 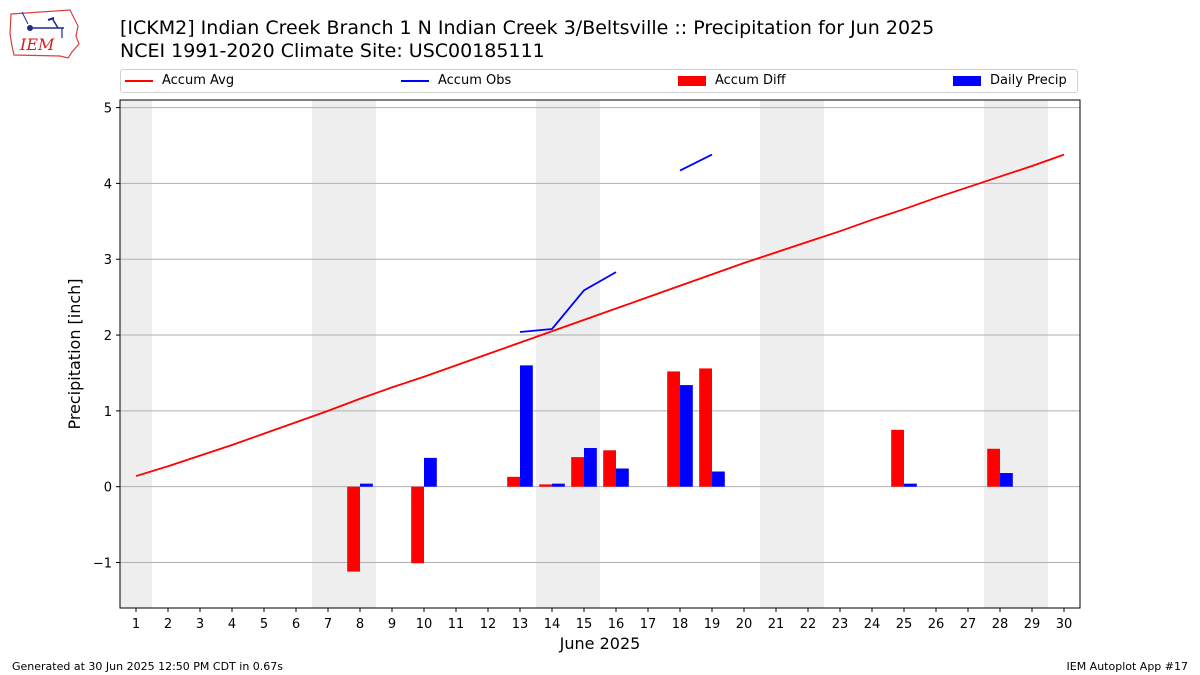 What do you see at coordinates (600, 643) in the screenshot?
I see `x-axis-label: June 2025` at bounding box center [600, 643].